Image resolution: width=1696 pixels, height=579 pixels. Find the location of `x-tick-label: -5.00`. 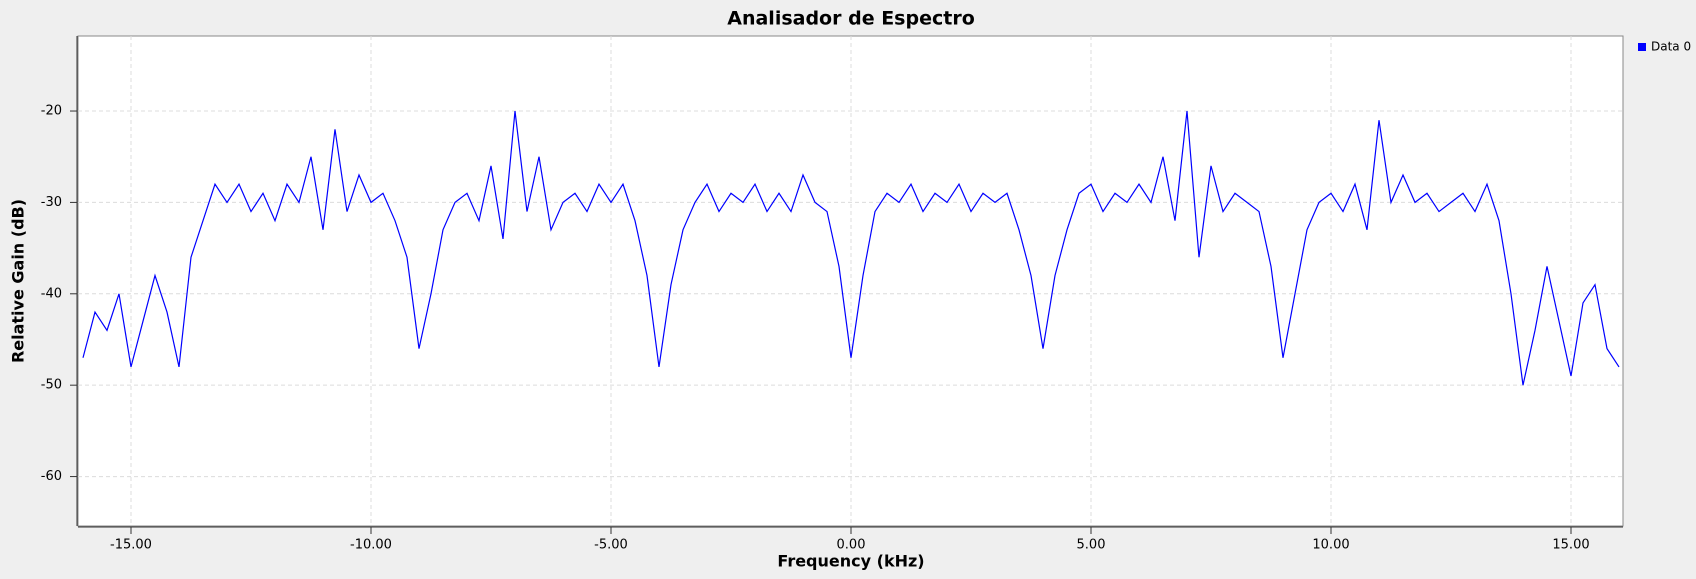

x-tick-label: -5.00 is located at coordinates (611, 545).